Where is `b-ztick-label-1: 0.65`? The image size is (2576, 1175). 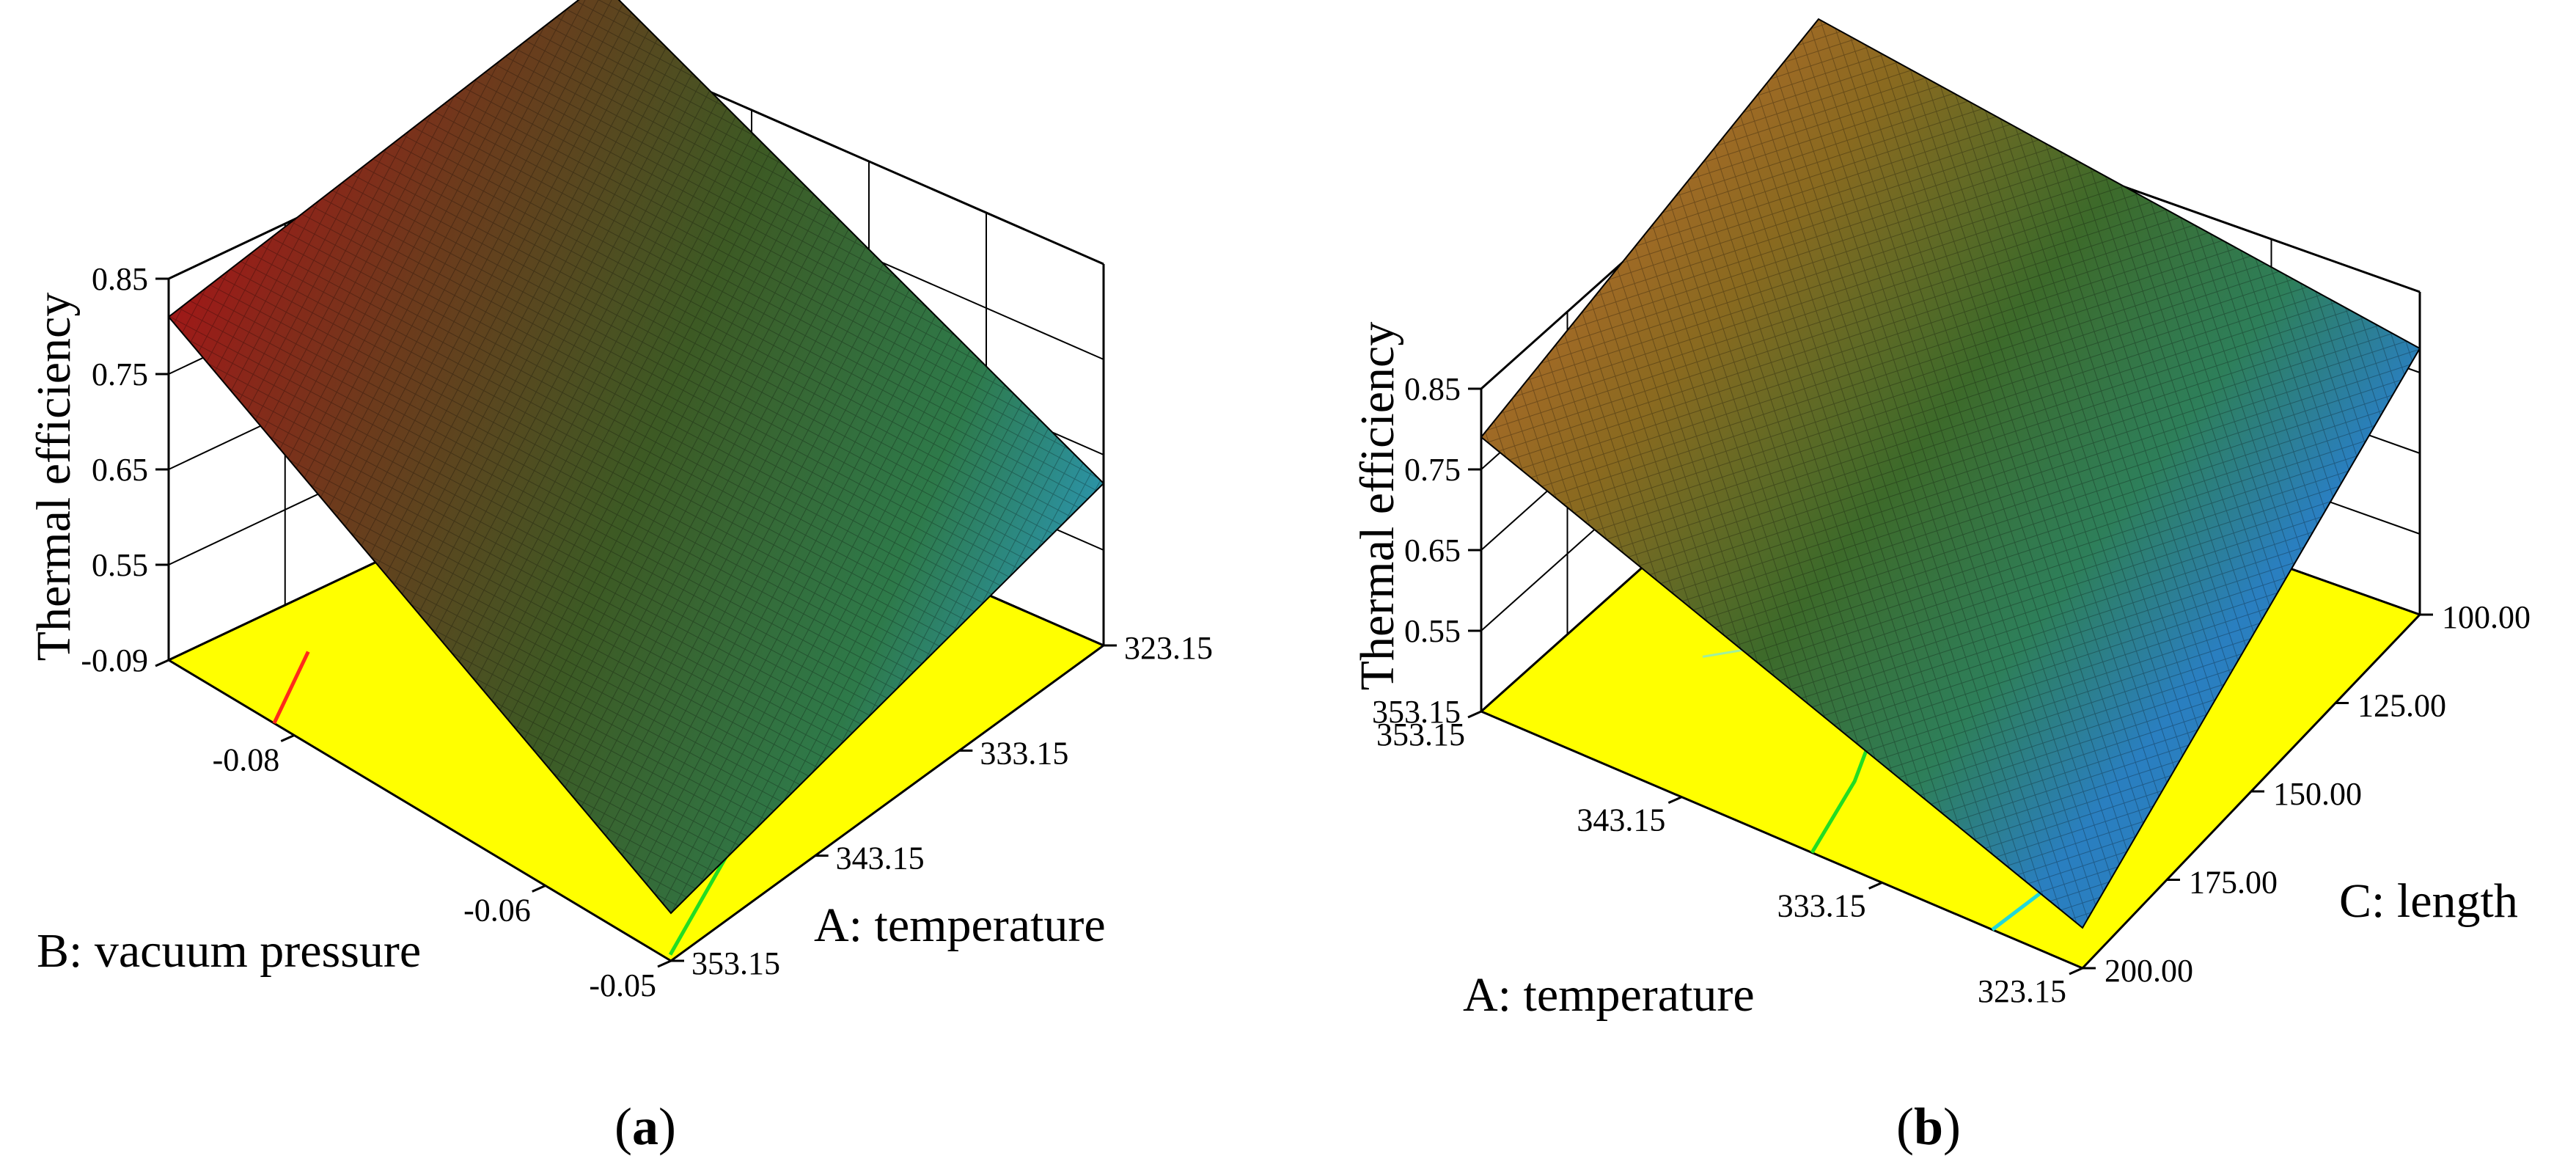
b-ztick-label-1: 0.65 is located at coordinates (1433, 550).